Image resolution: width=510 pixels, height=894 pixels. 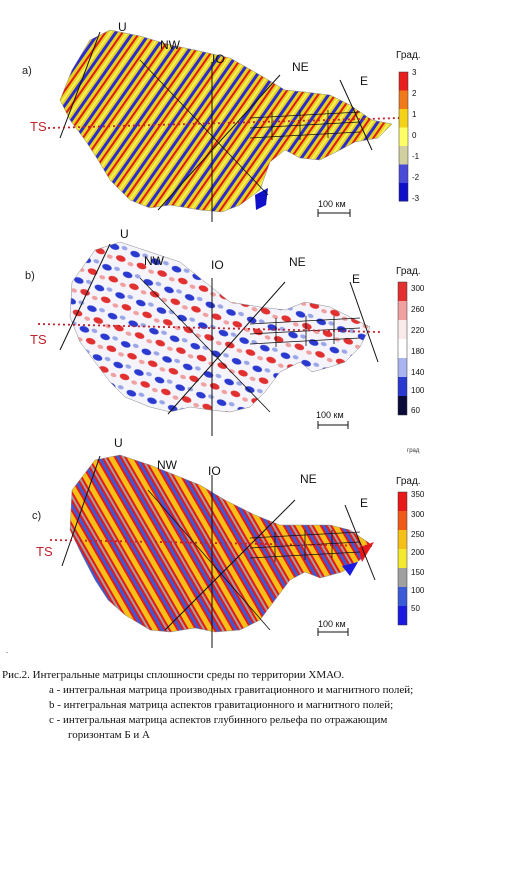 I want to click on region-map-b, so click(x=220, y=327).